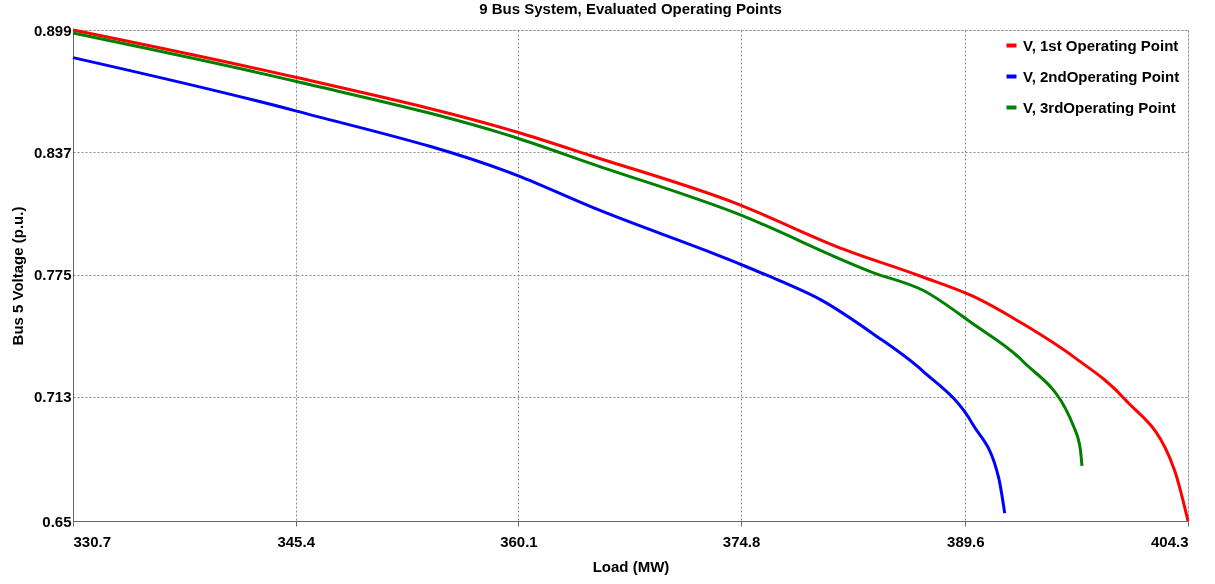 The height and width of the screenshot is (584, 1215). What do you see at coordinates (1169, 541) in the screenshot?
I see `x-tick-label: 404.3` at bounding box center [1169, 541].